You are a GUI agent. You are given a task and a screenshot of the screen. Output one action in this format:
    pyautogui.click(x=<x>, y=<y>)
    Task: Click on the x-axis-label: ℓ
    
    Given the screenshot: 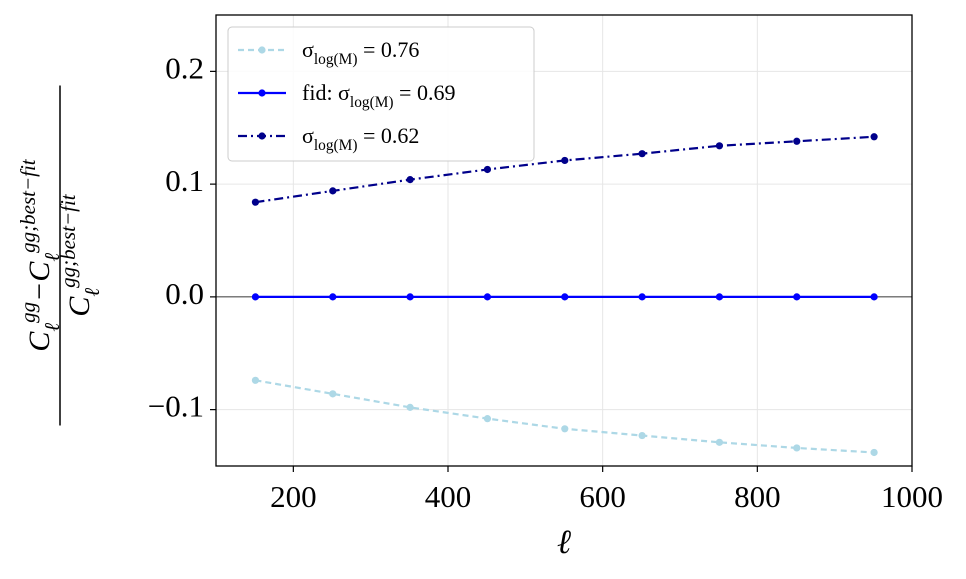 What is the action you would take?
    pyautogui.click(x=564, y=542)
    